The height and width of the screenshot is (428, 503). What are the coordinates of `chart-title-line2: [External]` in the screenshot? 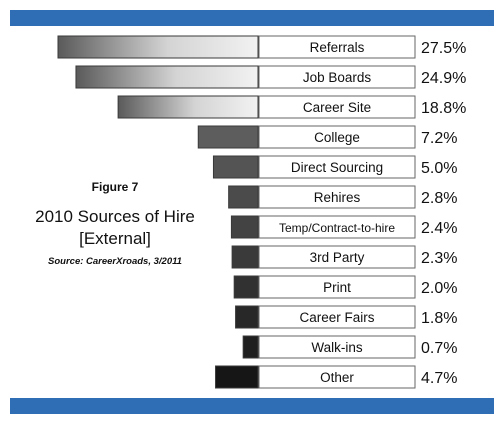 It's located at (115, 238).